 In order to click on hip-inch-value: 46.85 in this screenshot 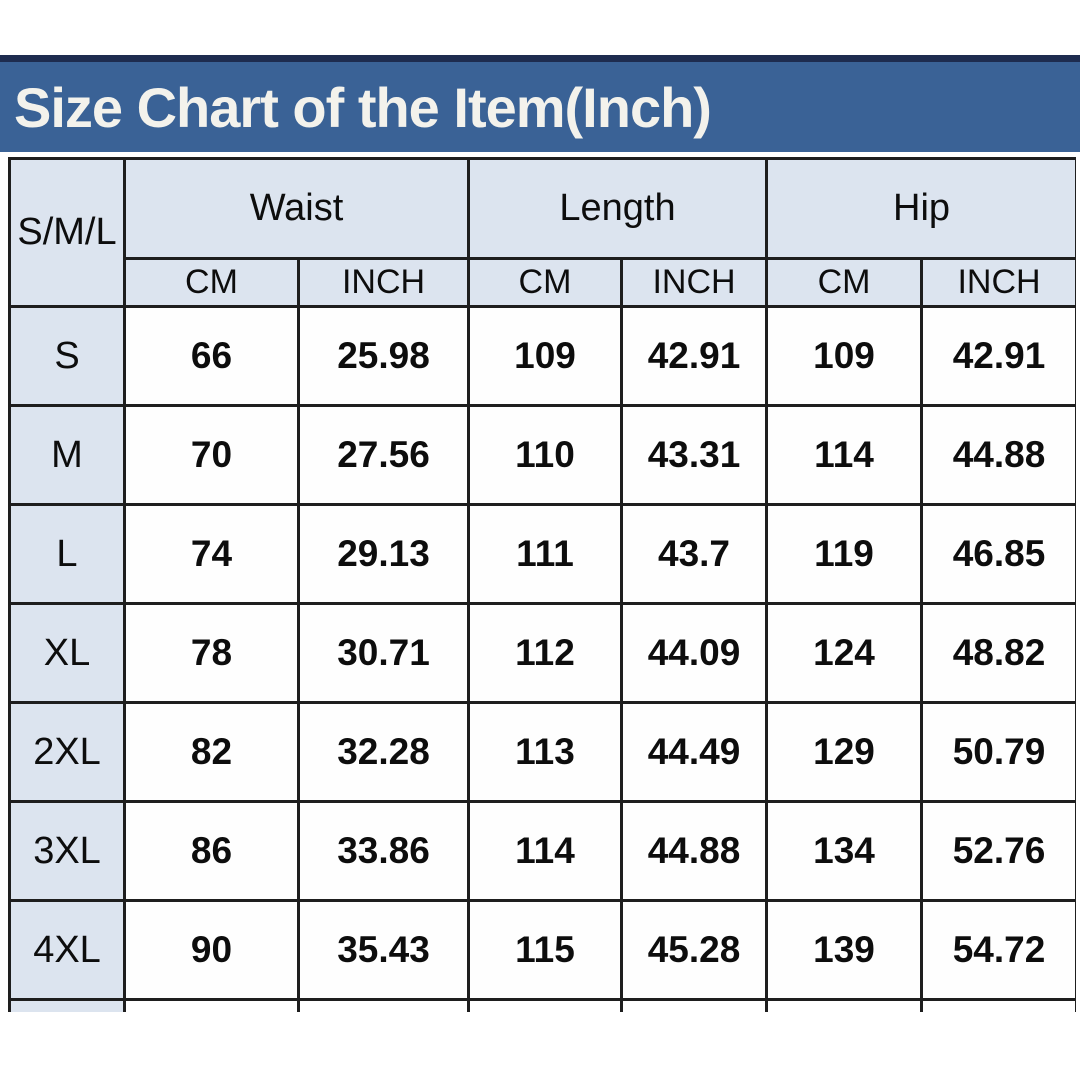, I will do `click(998, 554)`.